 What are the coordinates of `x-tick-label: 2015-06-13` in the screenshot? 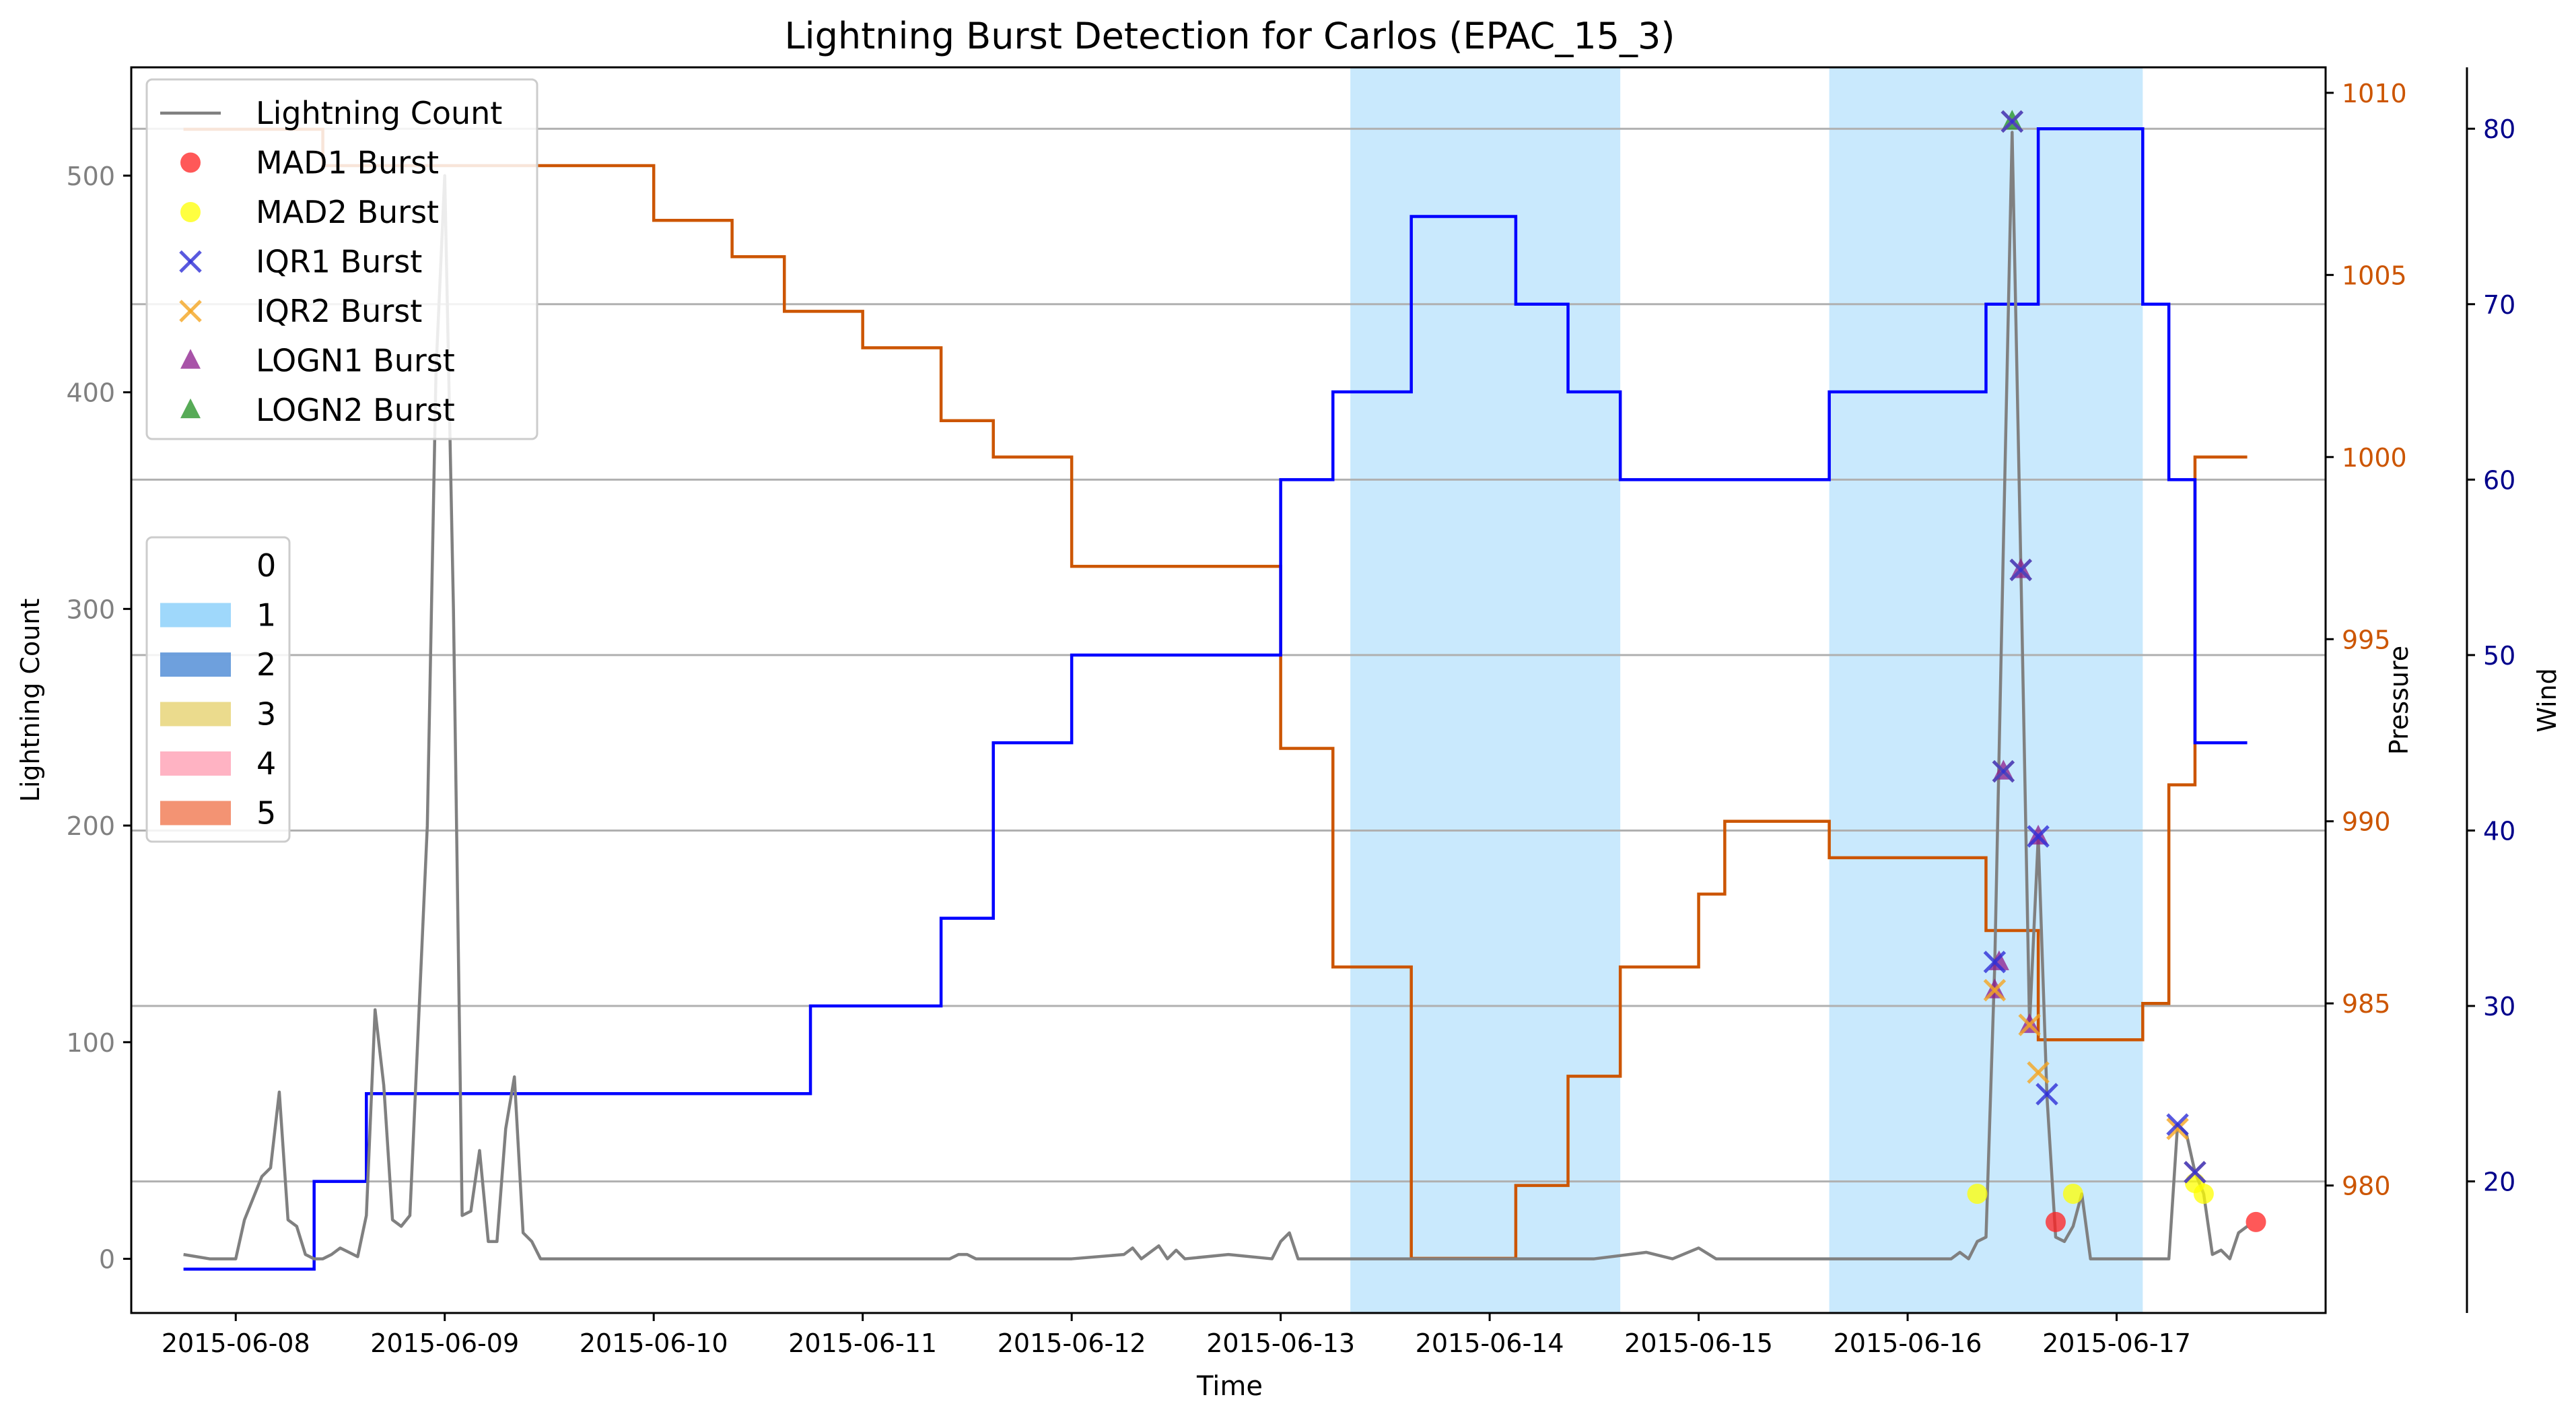 It's located at (1280, 1343).